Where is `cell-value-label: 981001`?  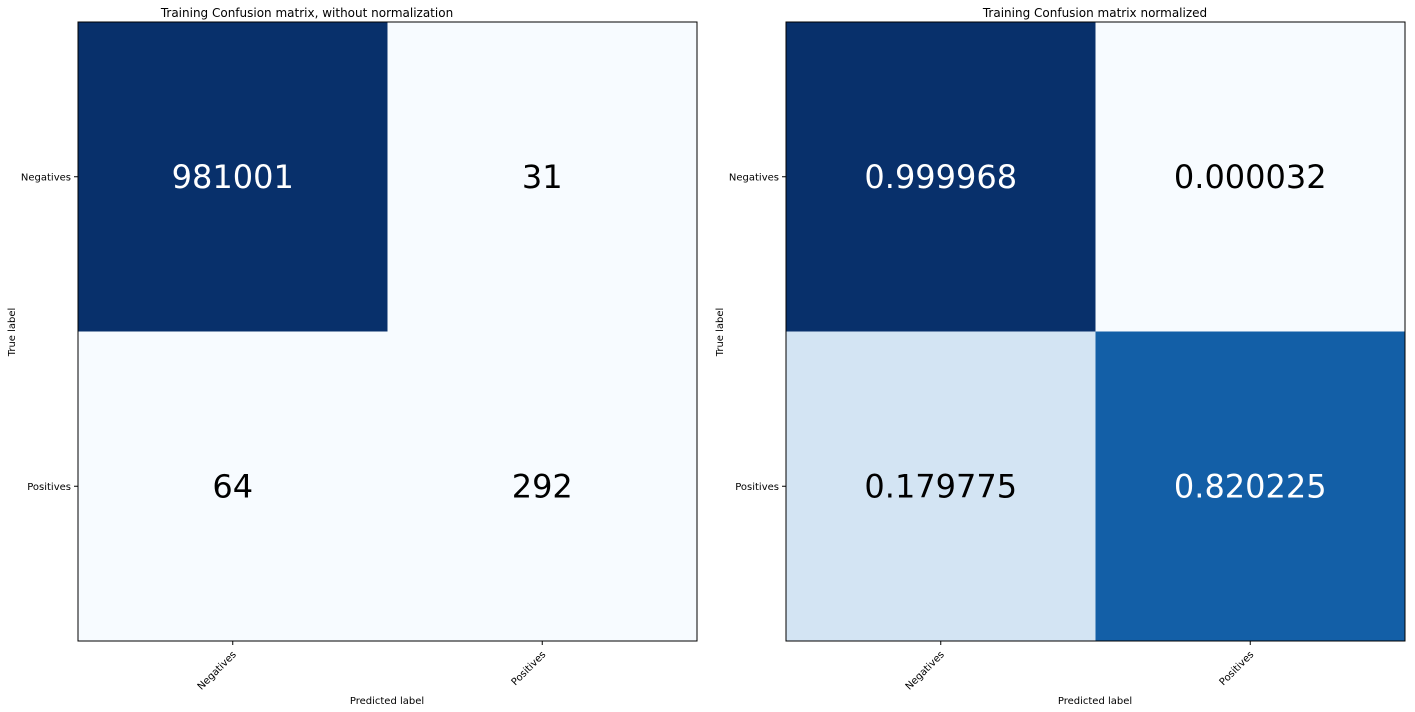
cell-value-label: 981001 is located at coordinates (233, 177).